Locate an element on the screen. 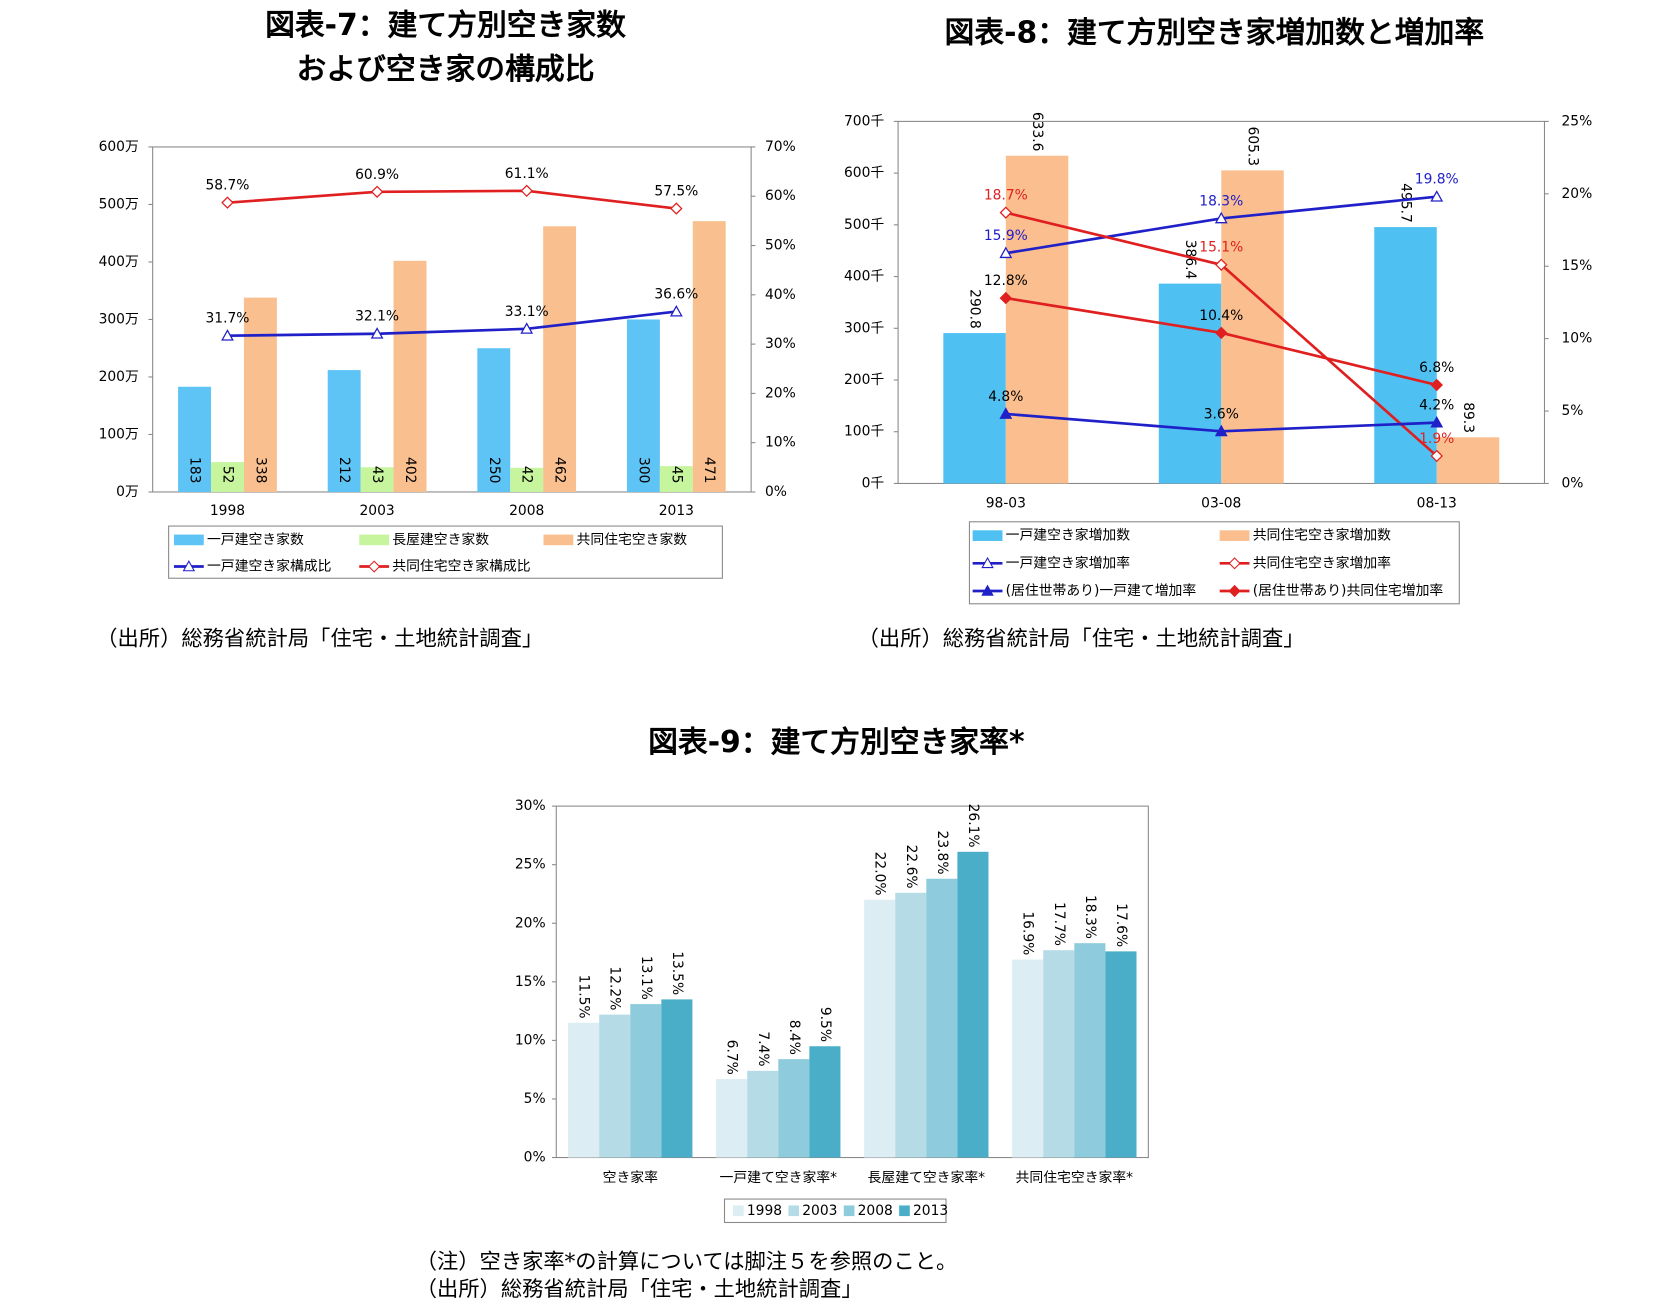 Image resolution: width=1662 pixels, height=1313 pixels. data-label: 17.6% is located at coordinates (1121, 925).